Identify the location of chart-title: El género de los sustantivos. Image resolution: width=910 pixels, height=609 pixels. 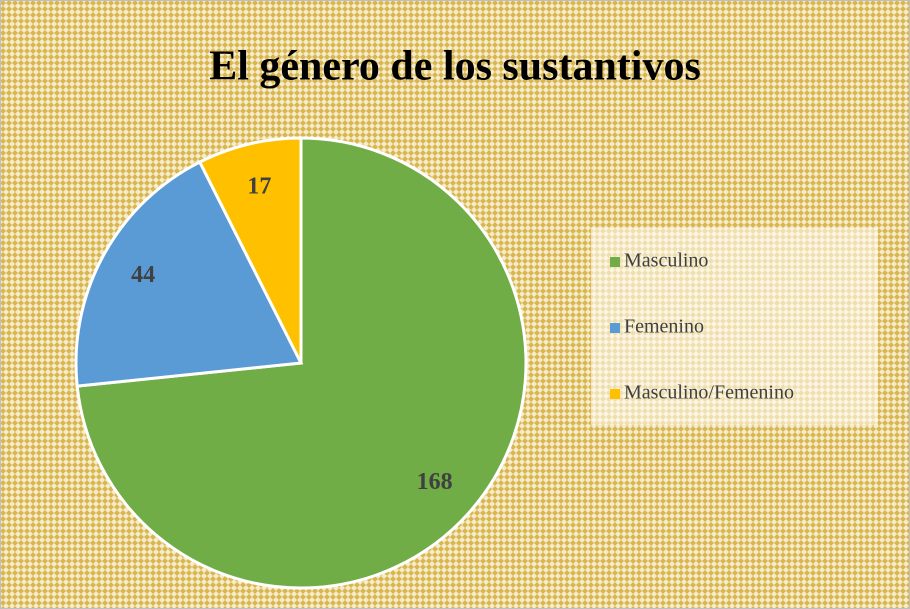
(455, 67).